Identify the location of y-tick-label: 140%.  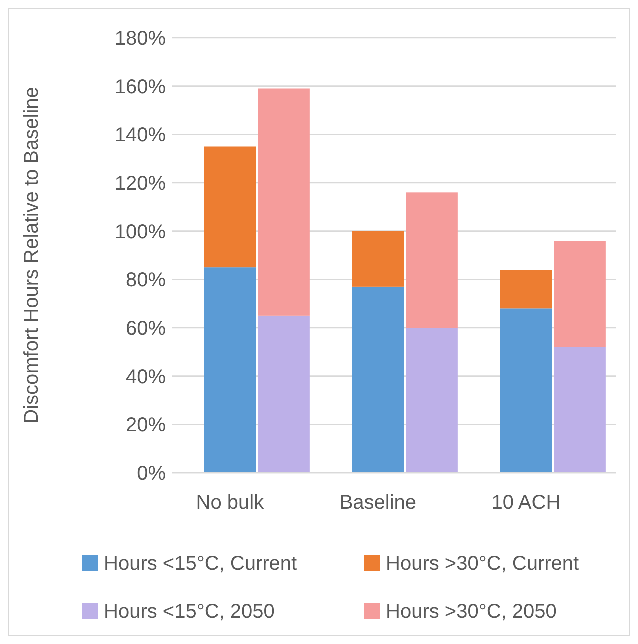
(140, 135).